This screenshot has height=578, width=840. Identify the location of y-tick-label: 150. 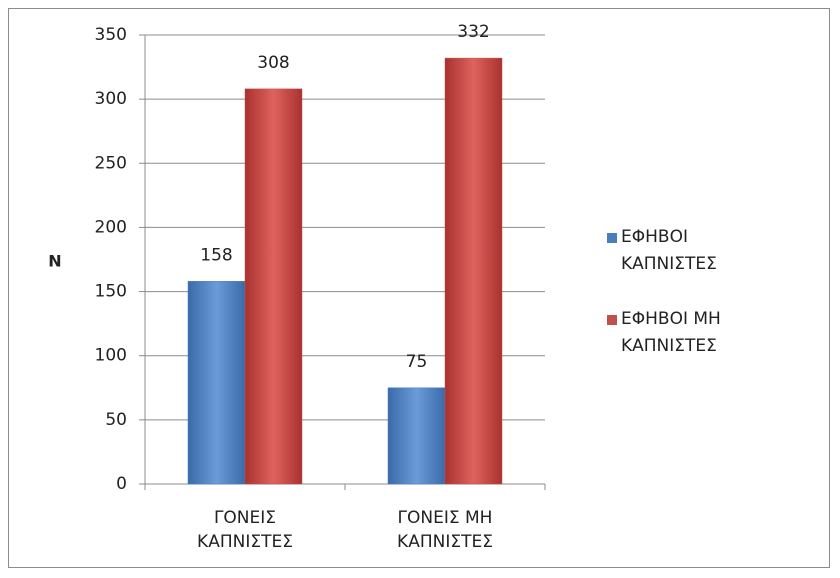
(111, 292).